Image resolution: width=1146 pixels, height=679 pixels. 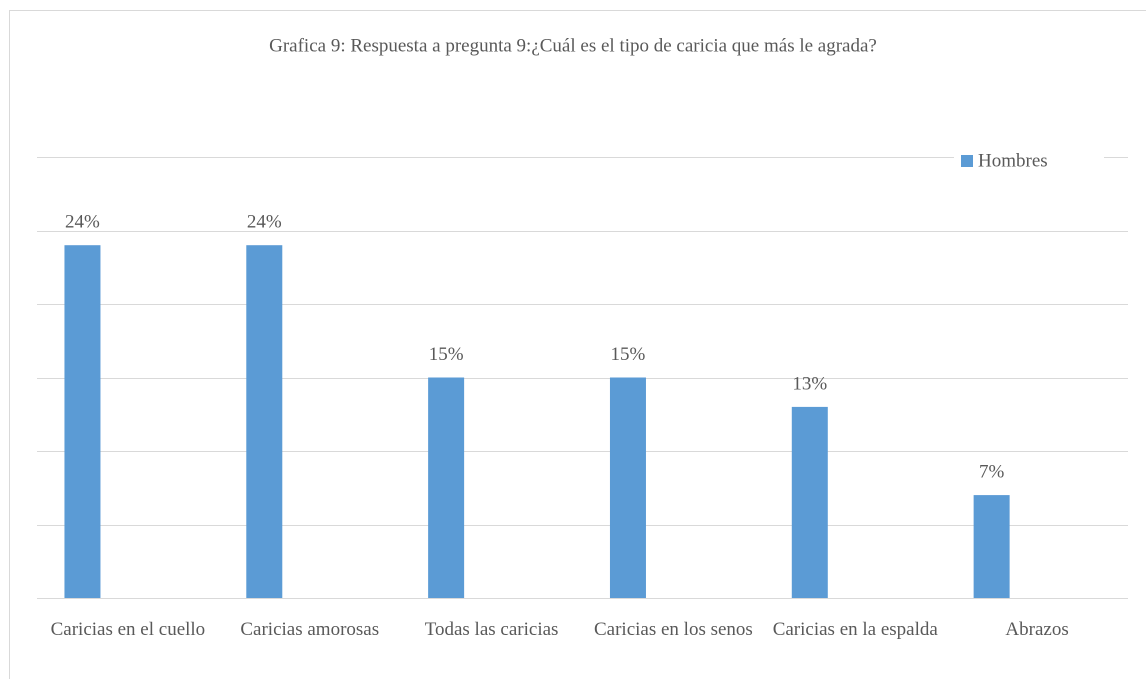 I want to click on data-label: 7%, so click(x=992, y=471).